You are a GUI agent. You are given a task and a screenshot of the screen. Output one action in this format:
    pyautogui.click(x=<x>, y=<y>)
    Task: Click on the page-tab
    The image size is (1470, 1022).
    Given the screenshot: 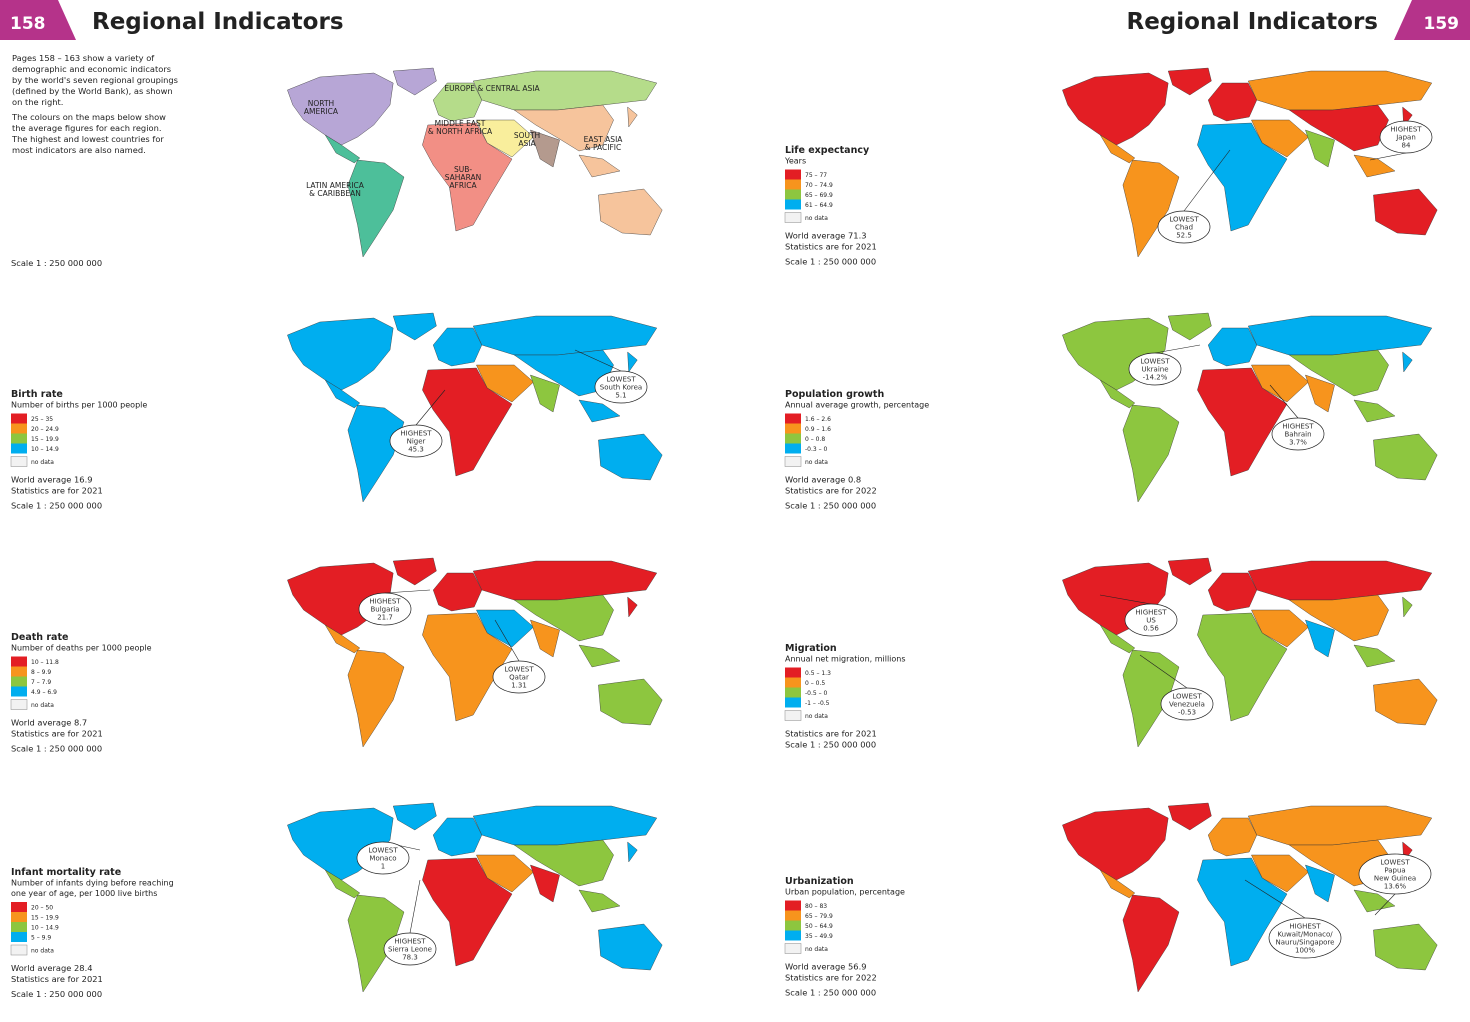 What is the action you would take?
    pyautogui.click(x=1432, y=20)
    